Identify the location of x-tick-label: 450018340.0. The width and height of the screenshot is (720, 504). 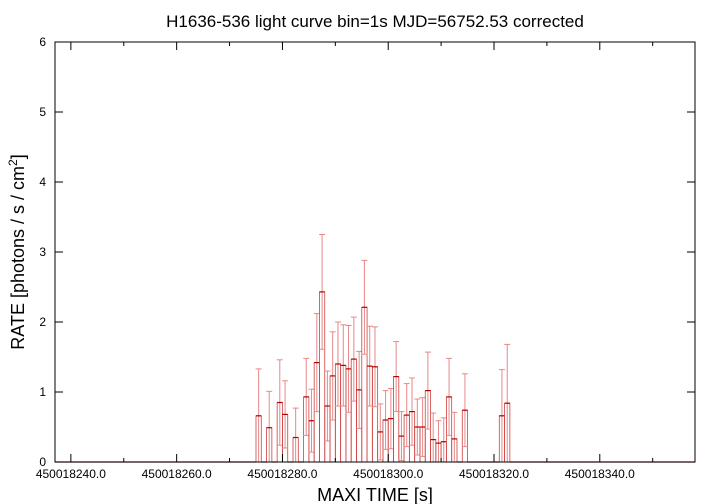
(600, 474).